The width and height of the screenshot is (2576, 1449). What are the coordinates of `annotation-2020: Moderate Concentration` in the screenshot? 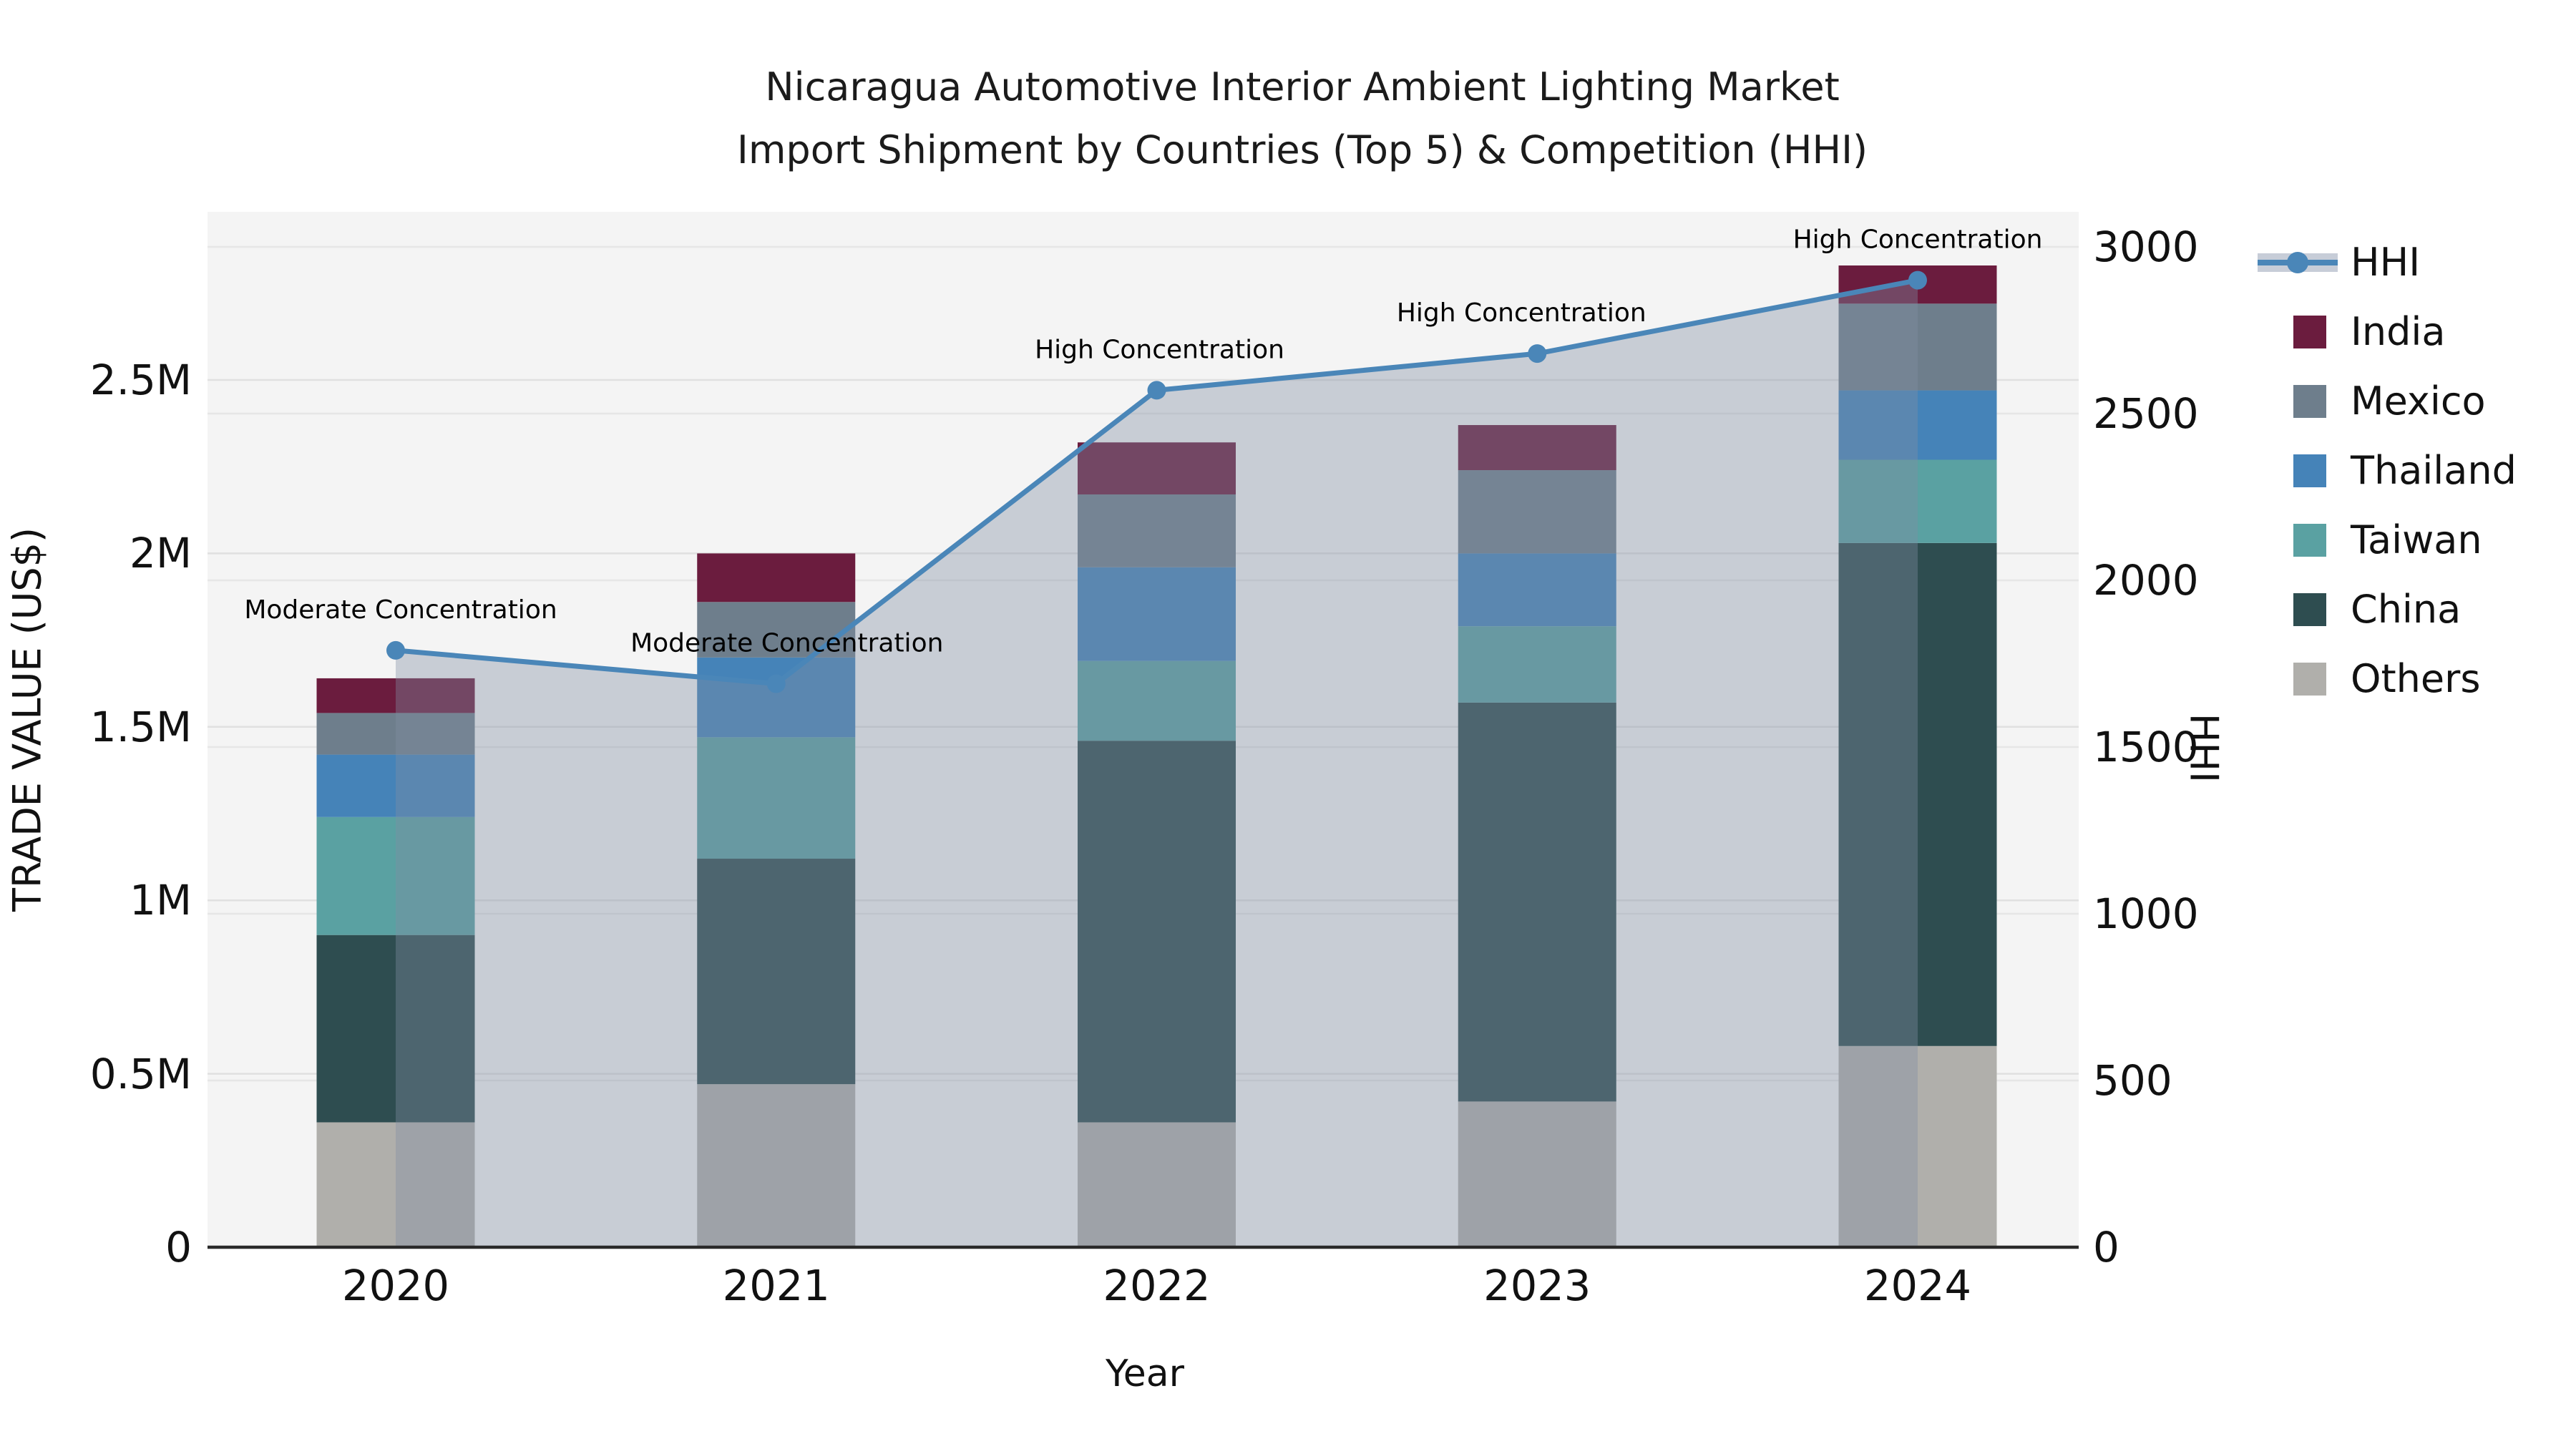 It's located at (400, 610).